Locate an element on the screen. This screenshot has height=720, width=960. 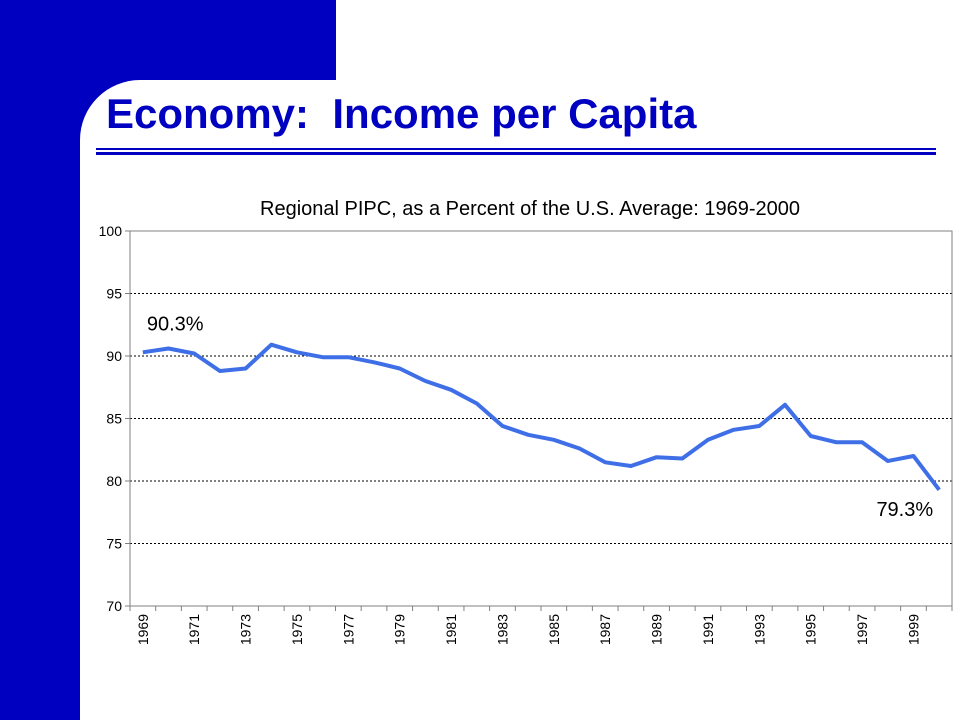
x-tick-label: 1981 is located at coordinates (451, 629).